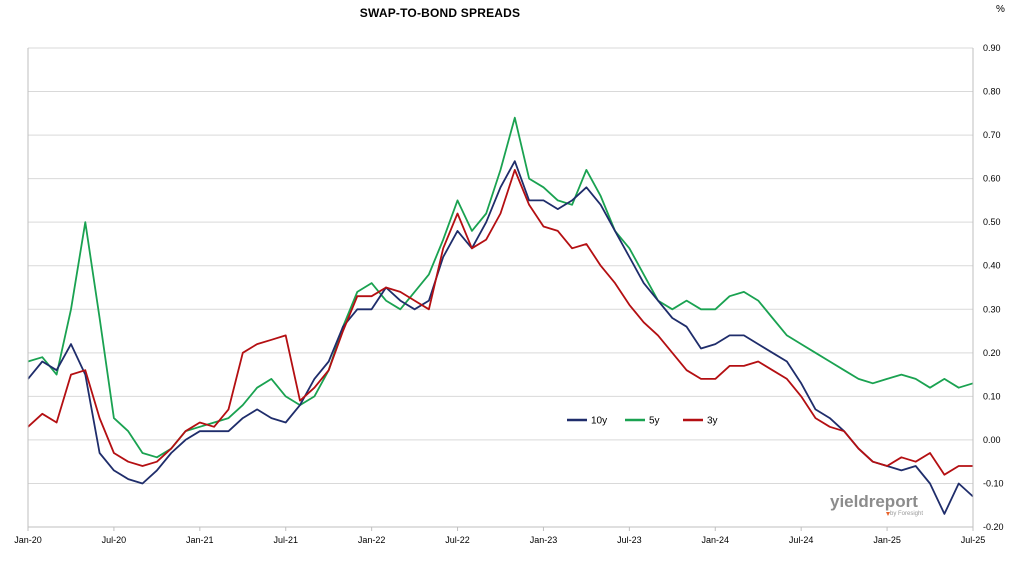 The height and width of the screenshot is (561, 1013). What do you see at coordinates (973, 540) in the screenshot?
I see `x-tick-label: Jul-25` at bounding box center [973, 540].